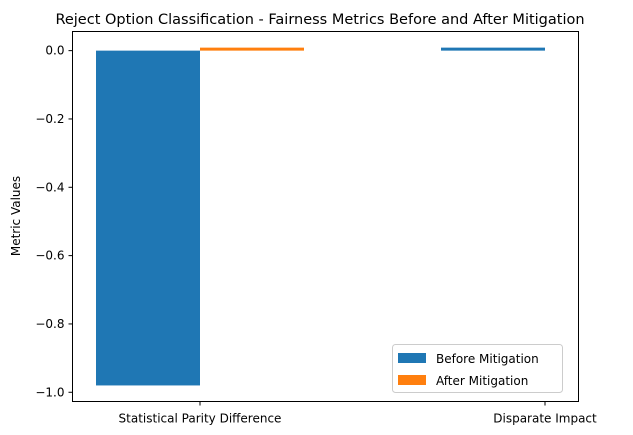  What do you see at coordinates (49, 324) in the screenshot?
I see `y-tick-label: −0.8` at bounding box center [49, 324].